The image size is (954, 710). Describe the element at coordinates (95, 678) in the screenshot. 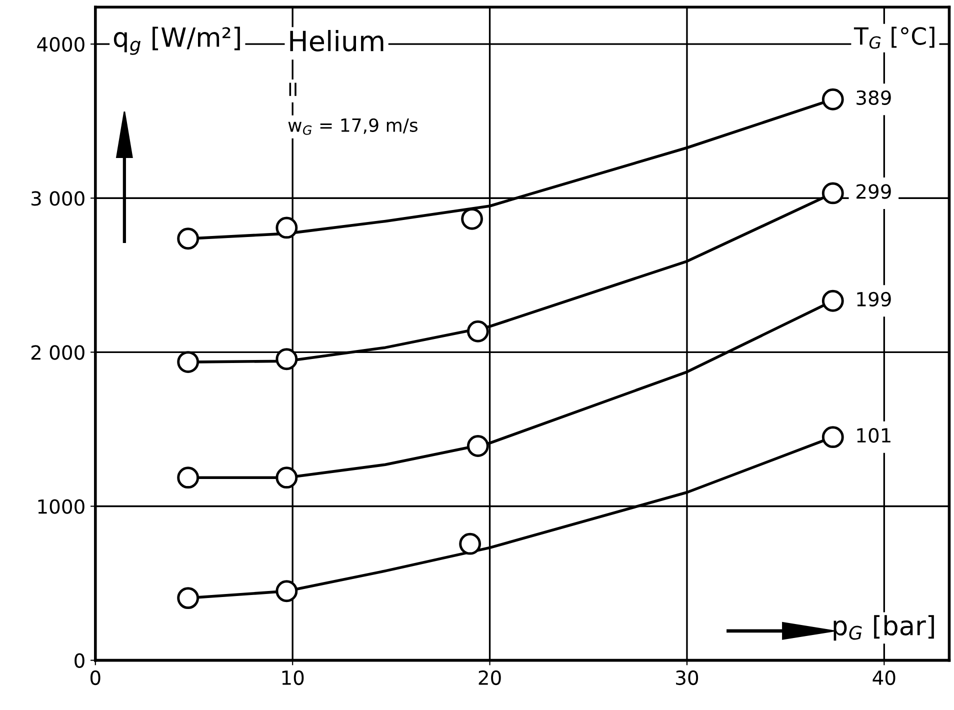

I see `x-tick-label: 0` at that location.